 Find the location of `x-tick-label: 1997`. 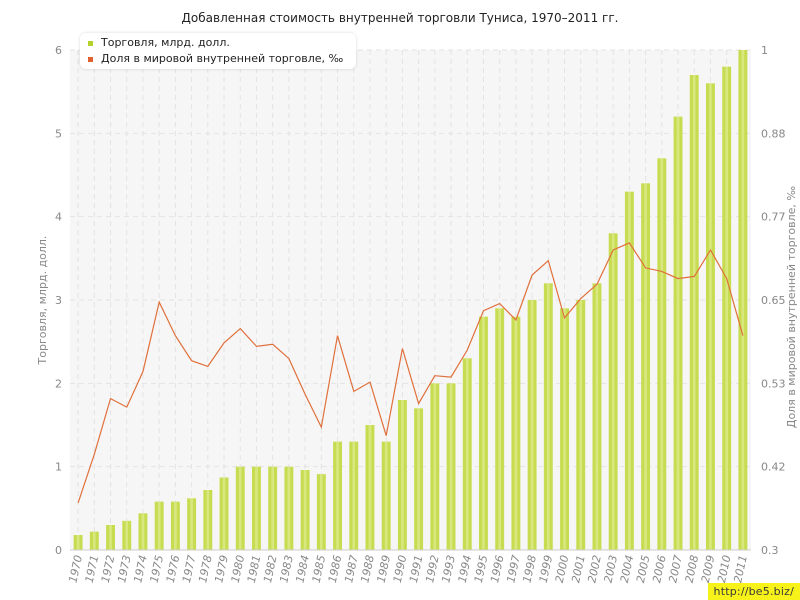

x-tick-label: 1997 is located at coordinates (513, 569).